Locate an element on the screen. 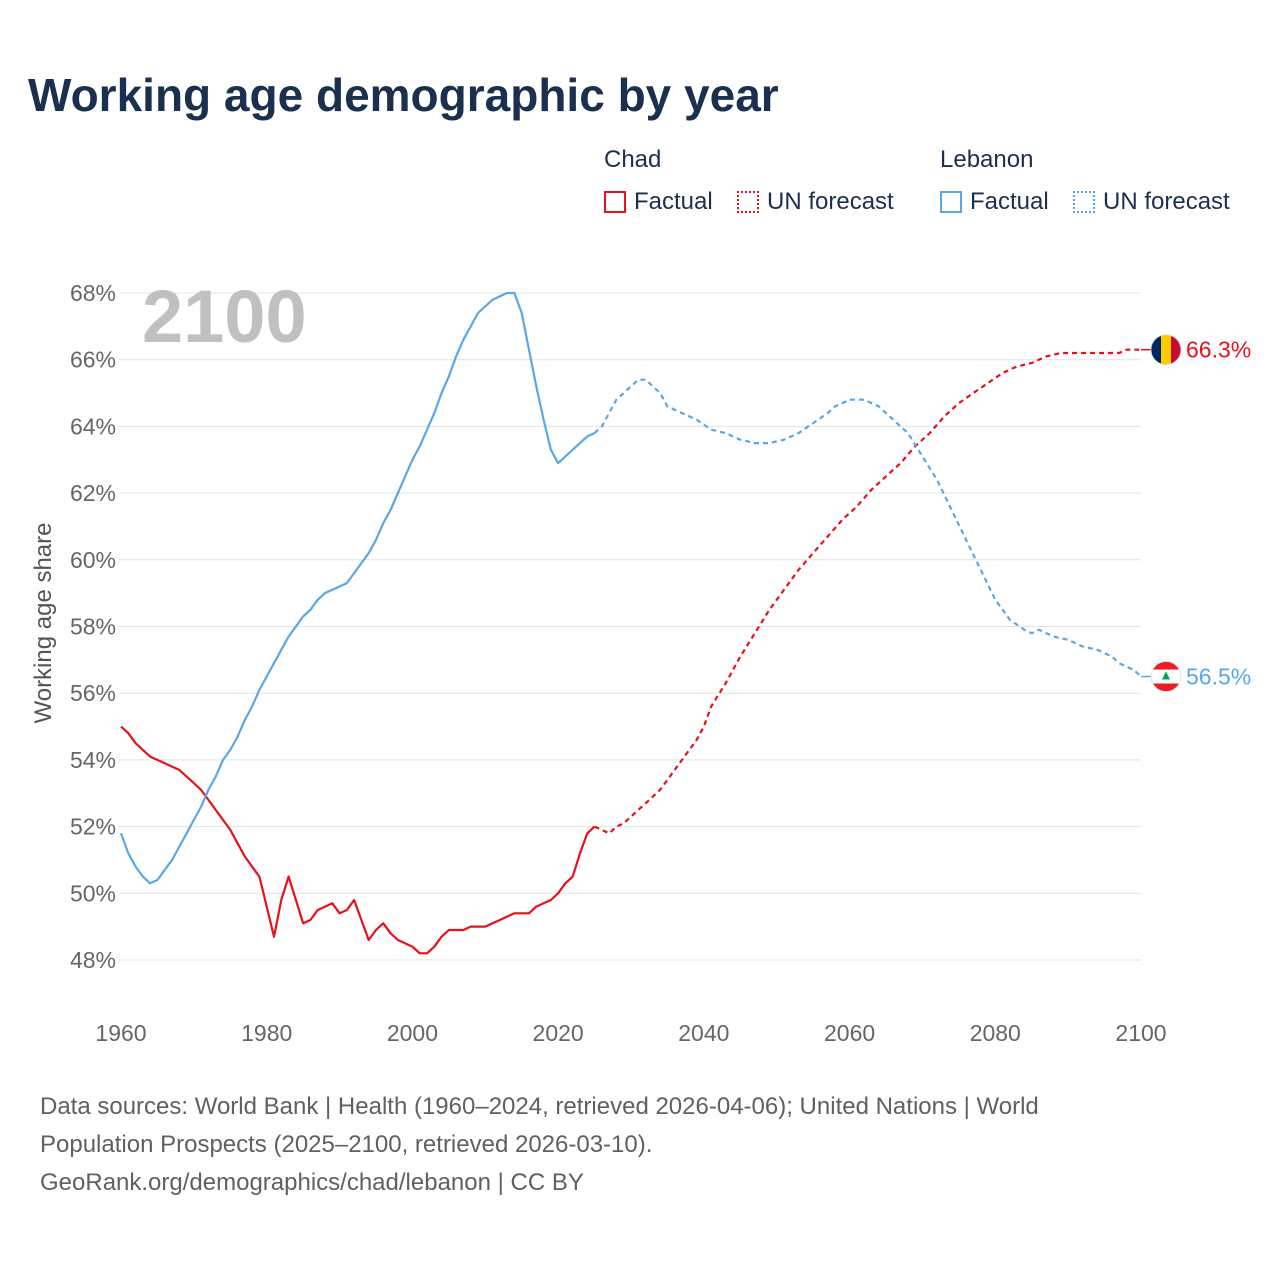 Image resolution: width=1280 pixels, height=1280 pixels. y-tick-label: 50% is located at coordinates (93, 893).